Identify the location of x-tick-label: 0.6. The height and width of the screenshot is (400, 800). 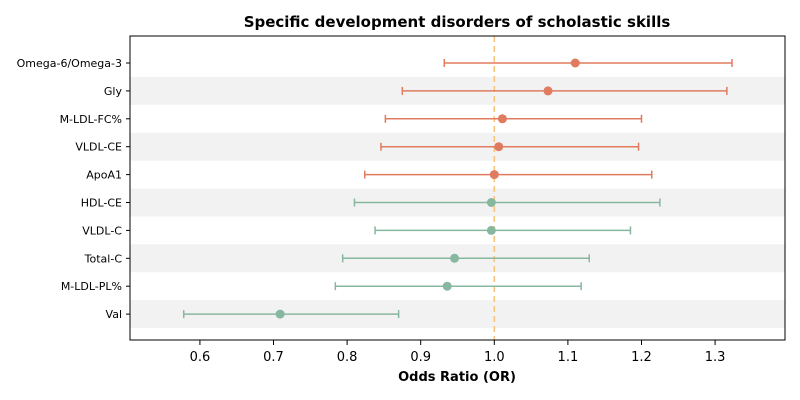
(200, 357).